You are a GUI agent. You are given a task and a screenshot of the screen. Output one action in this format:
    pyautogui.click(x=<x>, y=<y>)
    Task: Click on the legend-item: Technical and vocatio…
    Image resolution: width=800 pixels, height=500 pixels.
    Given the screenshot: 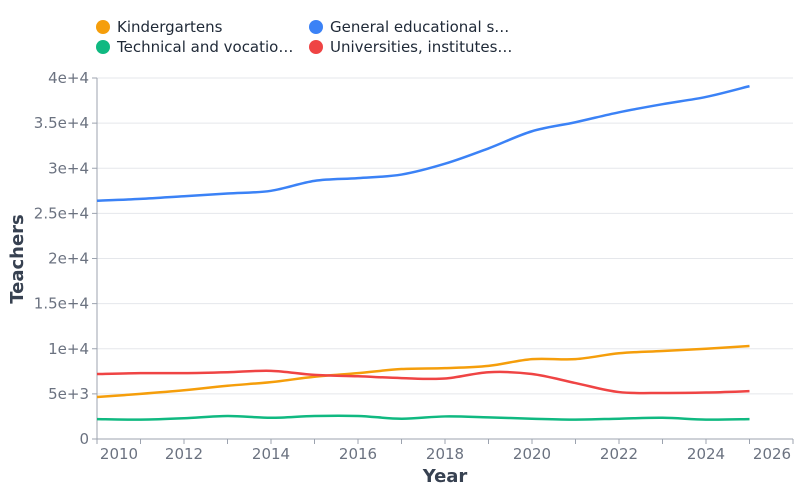 What is the action you would take?
    pyautogui.click(x=194, y=47)
    